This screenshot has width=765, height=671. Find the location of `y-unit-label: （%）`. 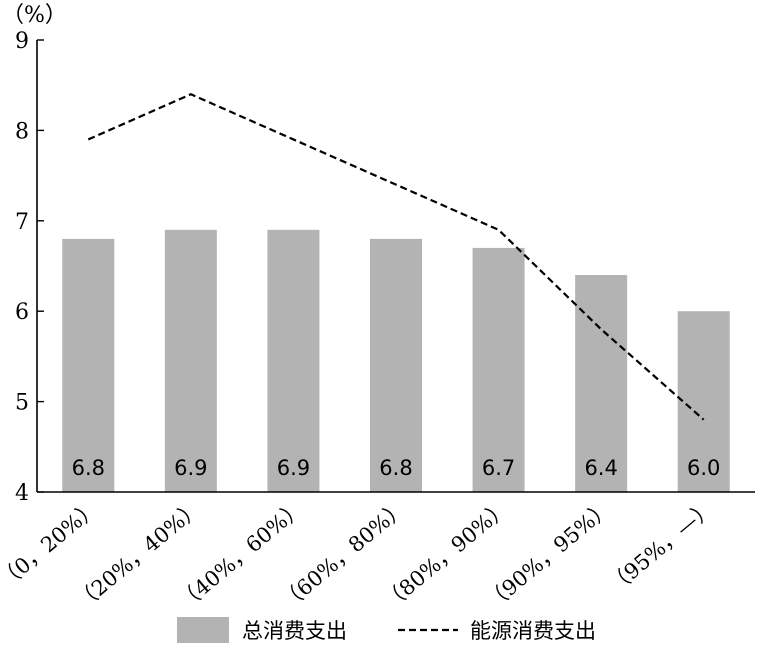

y-unit-label: （%） is located at coordinates (34, 15).